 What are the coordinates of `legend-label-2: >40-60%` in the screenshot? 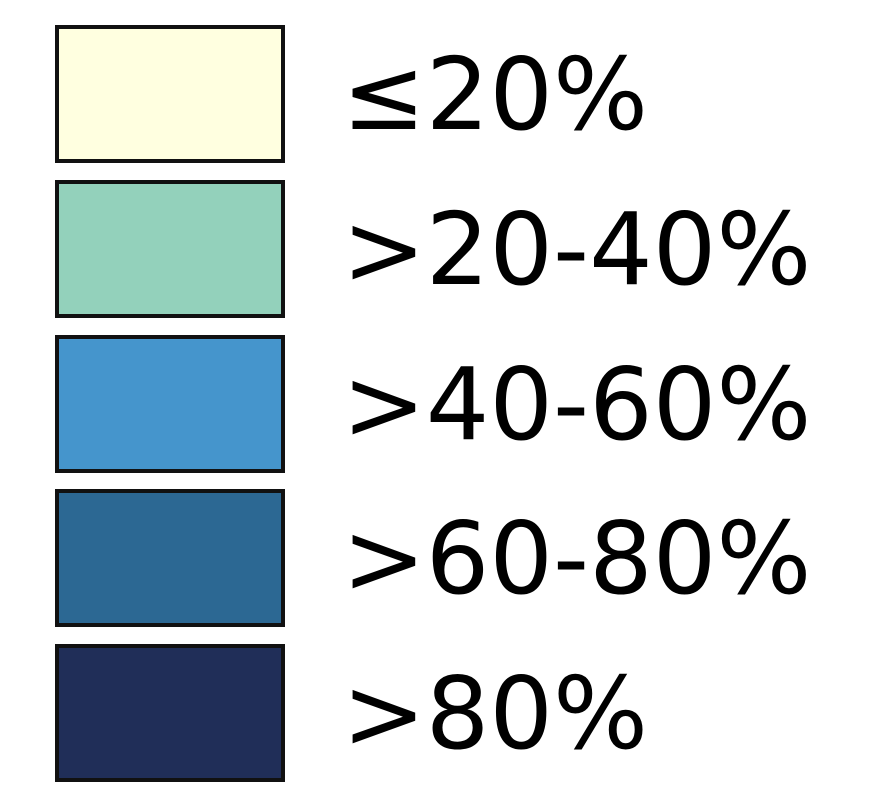 It's located at (577, 404).